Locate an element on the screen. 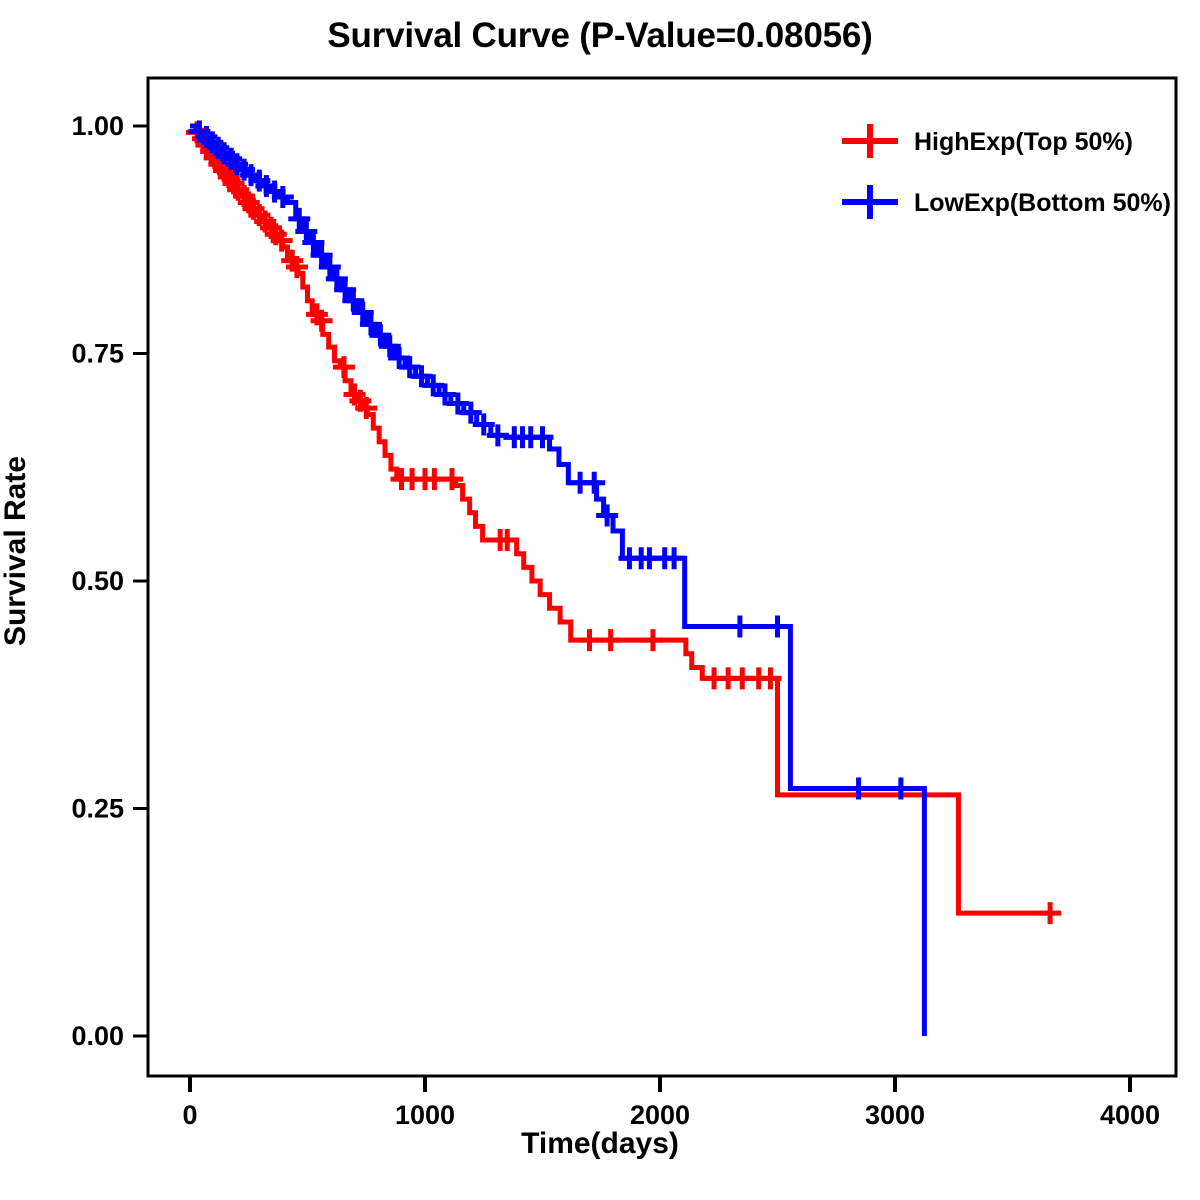 This screenshot has height=1200, width=1200. x-tick-label: 2000 is located at coordinates (660, 1115).